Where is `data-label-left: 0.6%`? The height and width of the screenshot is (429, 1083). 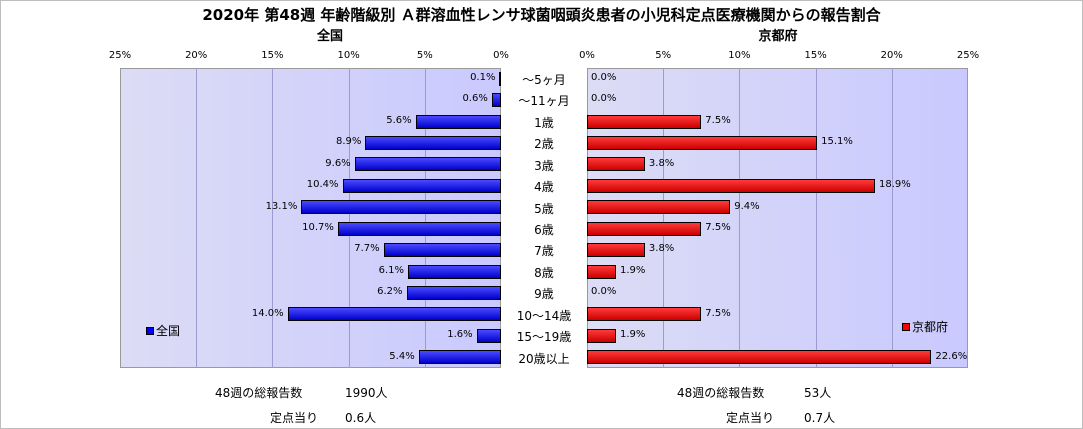 data-label-left: 0.6% is located at coordinates (475, 99).